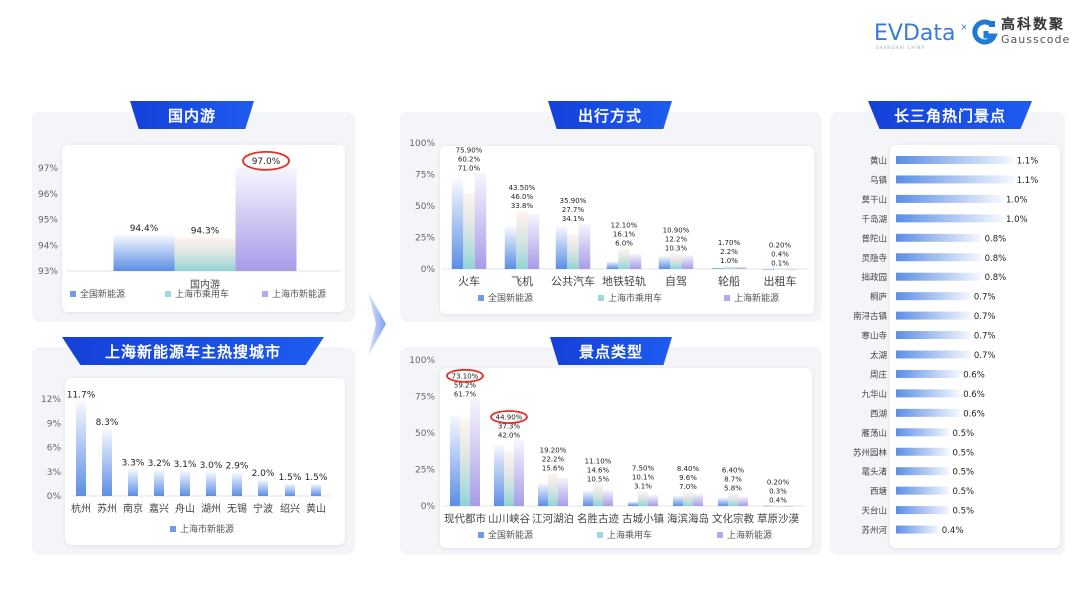 The image size is (1080, 608). I want to click on gausscode-logo: 高科数聚 Gausscode, so click(1021, 31).